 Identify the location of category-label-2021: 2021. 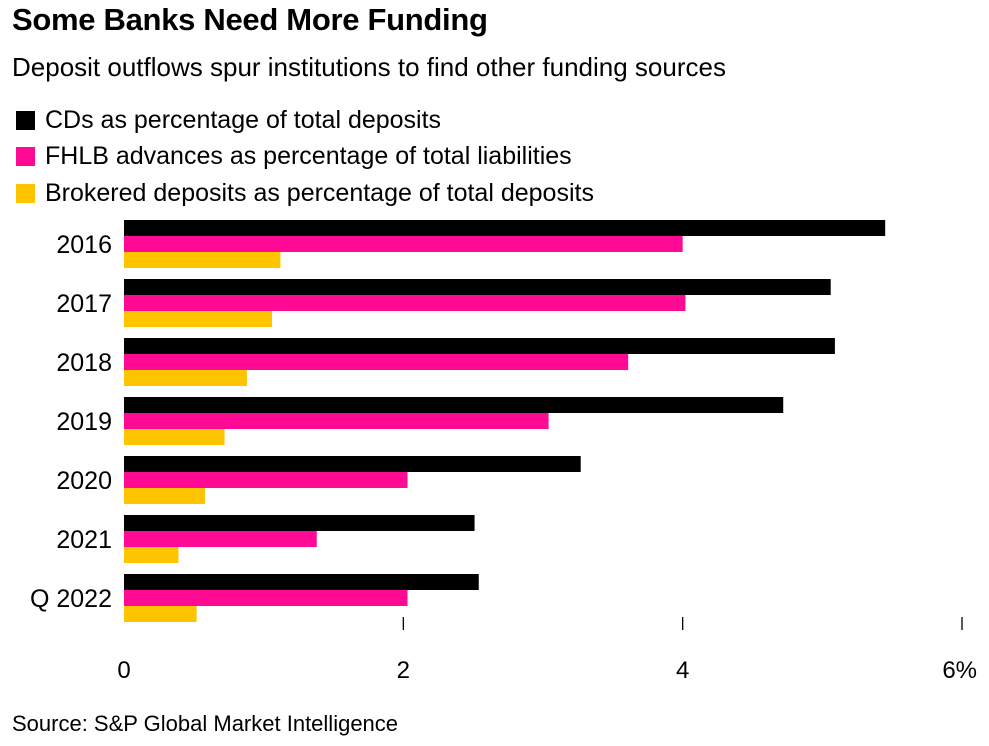
(84, 540).